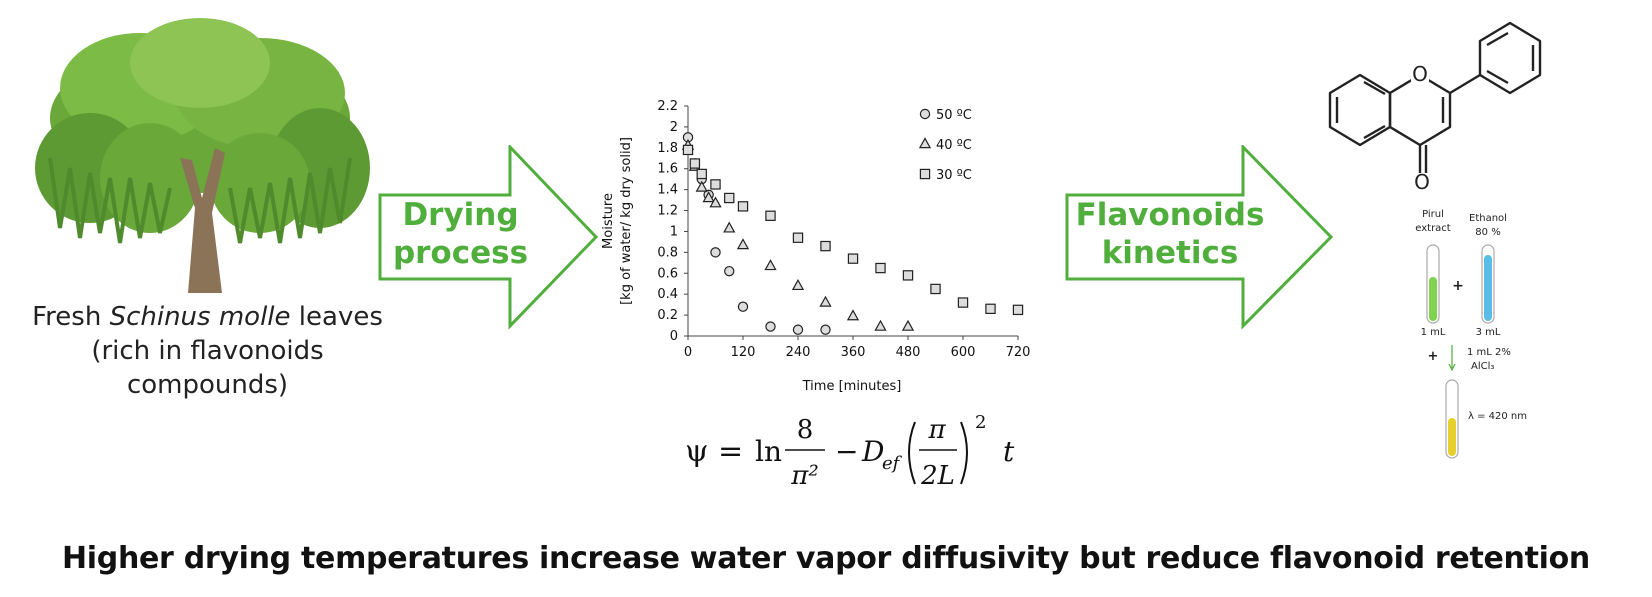 The height and width of the screenshot is (597, 1652). I want to click on y-tick-label: 1.2, so click(667, 211).